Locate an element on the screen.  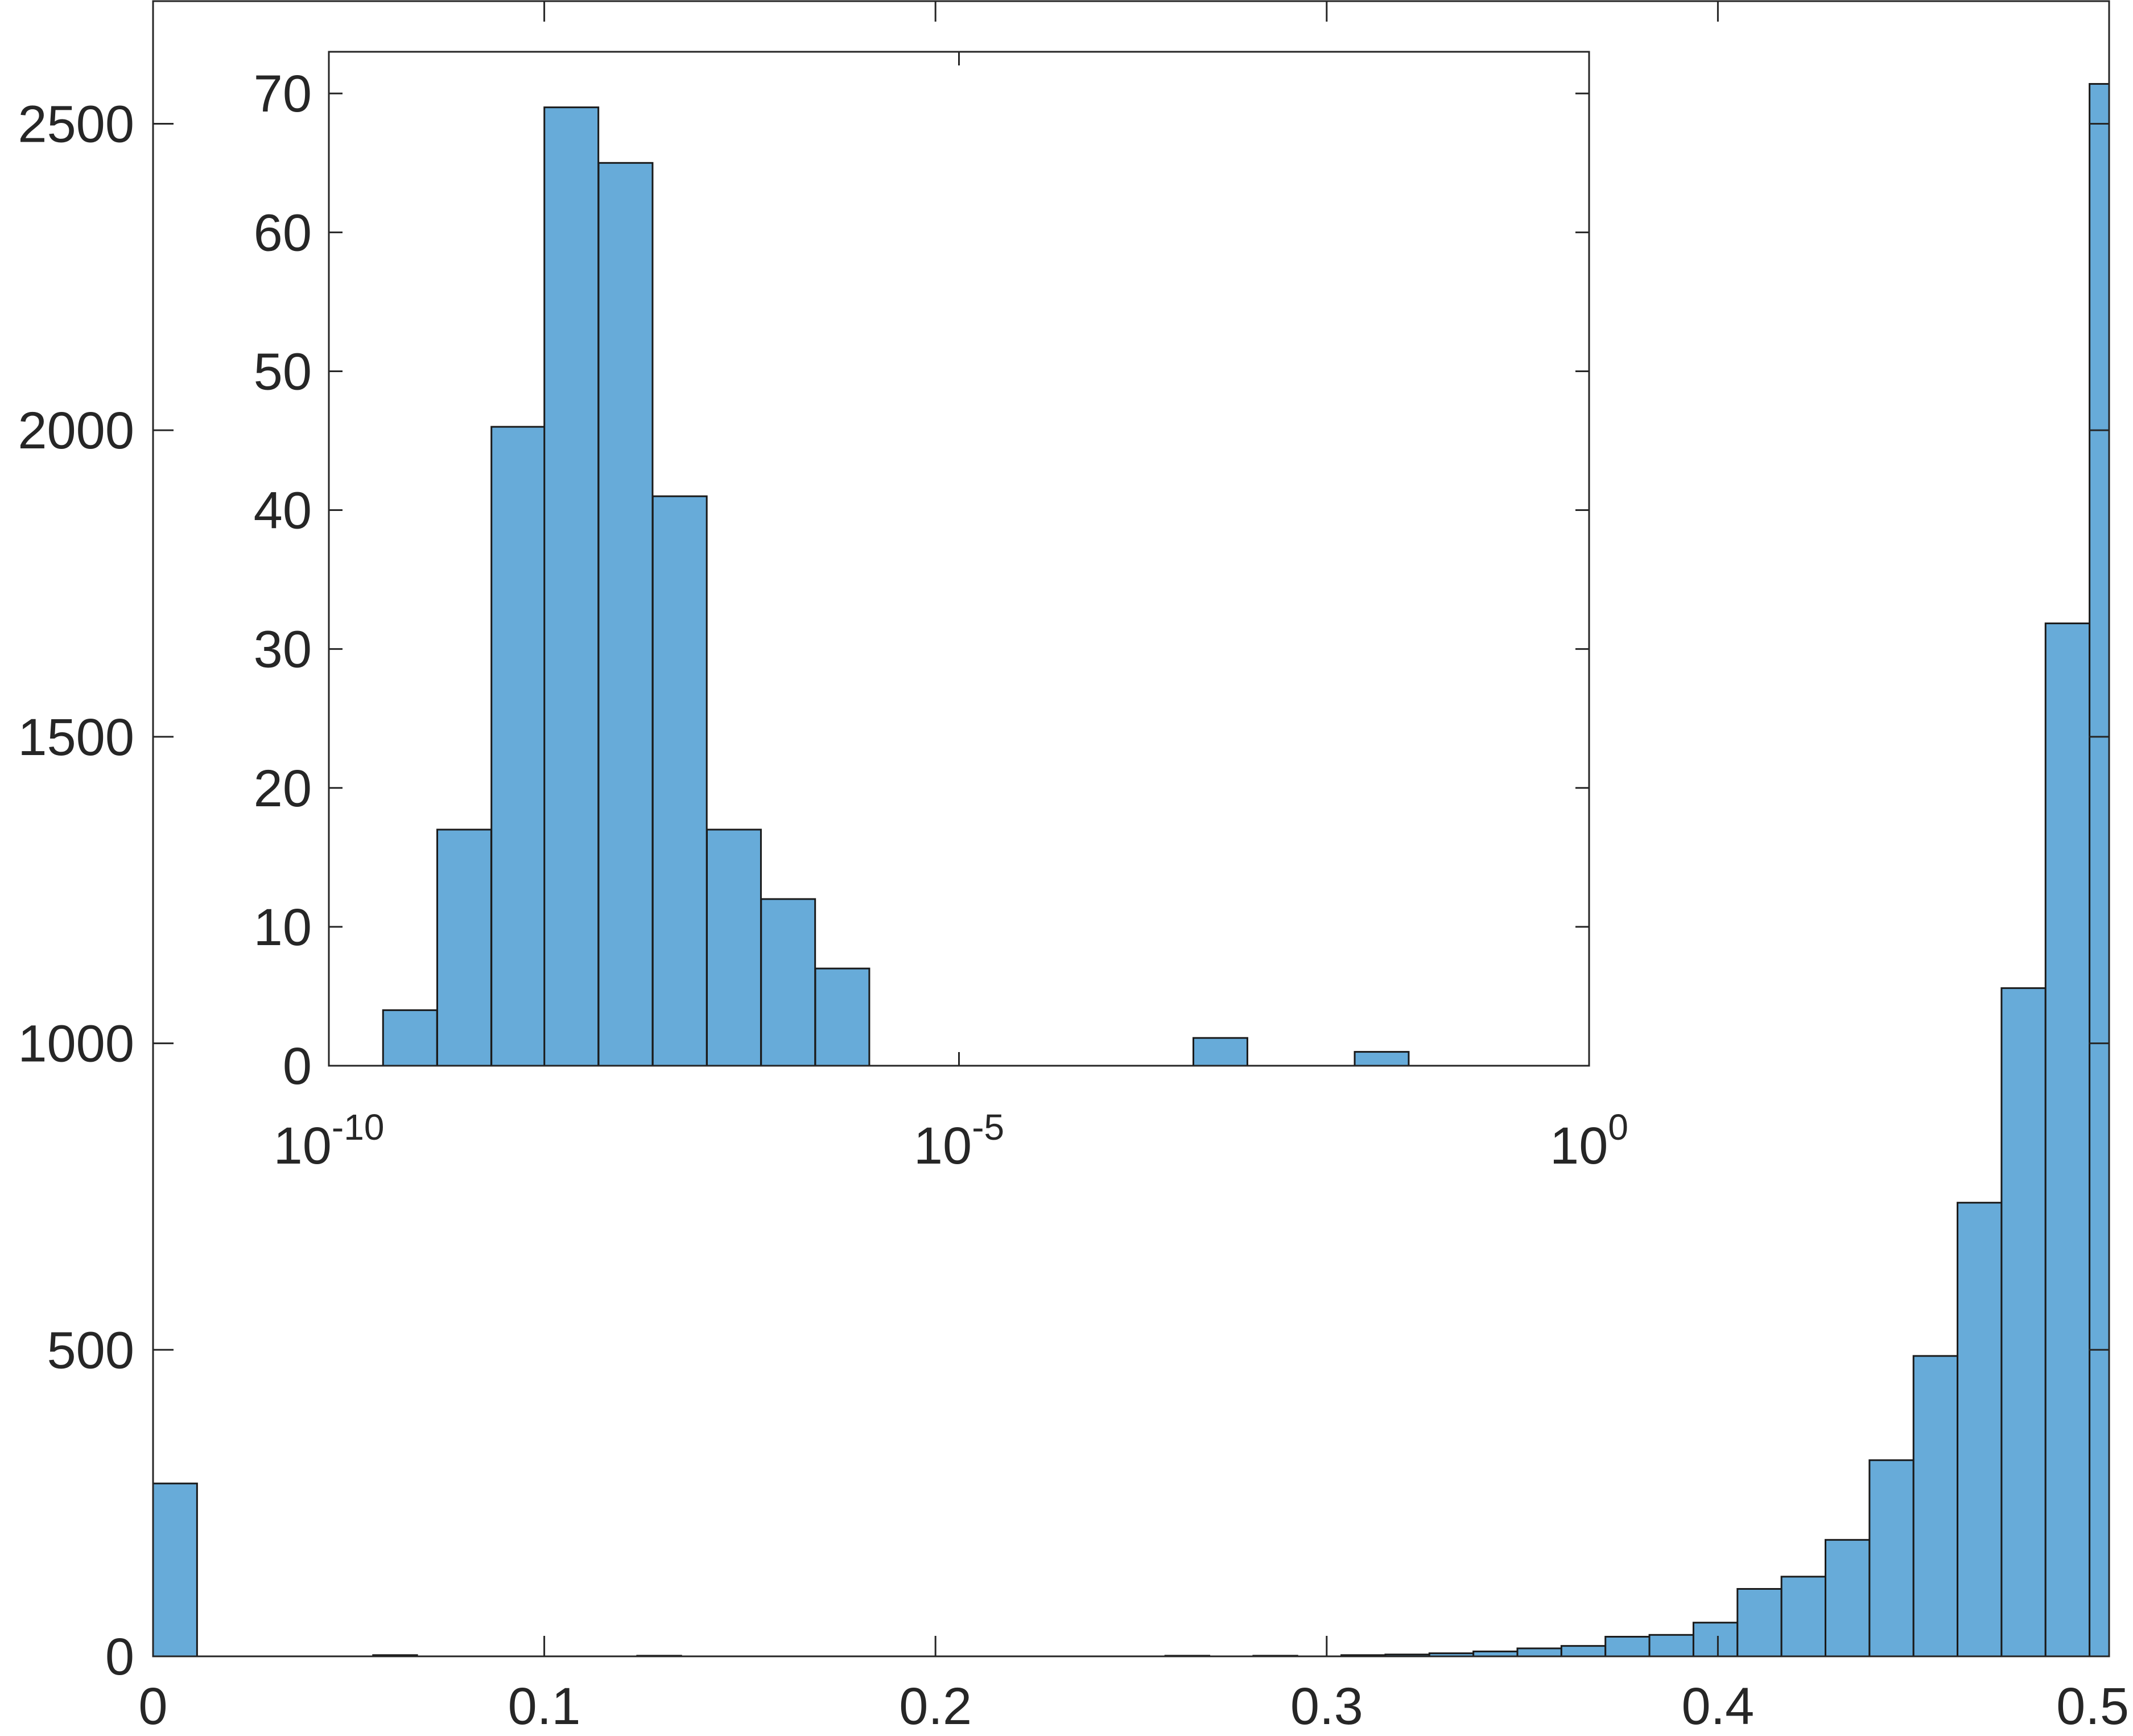
main-x-tick-label: 0 is located at coordinates (152, 1706).